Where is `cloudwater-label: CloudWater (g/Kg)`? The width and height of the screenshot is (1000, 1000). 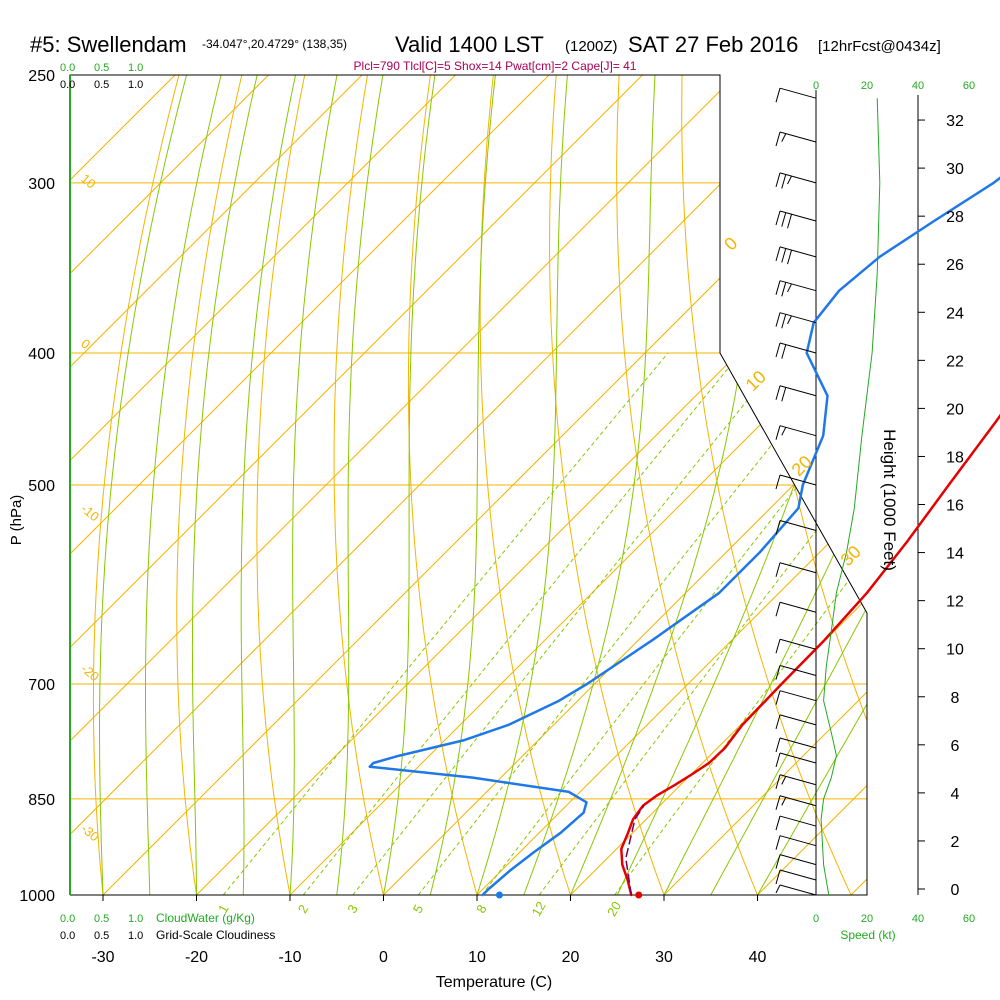 cloudwater-label: CloudWater (g/Kg) is located at coordinates (205, 918).